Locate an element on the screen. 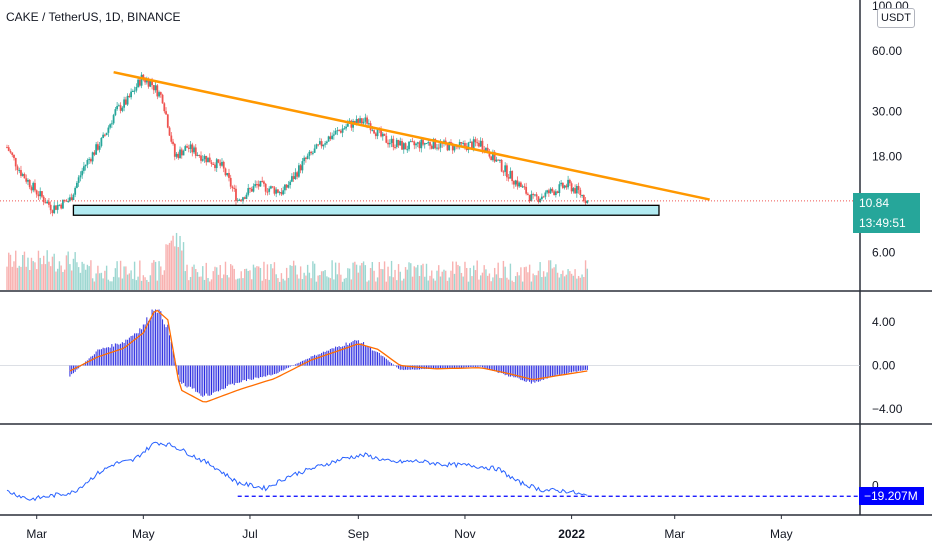  currency-badge: USDT is located at coordinates (896, 18).